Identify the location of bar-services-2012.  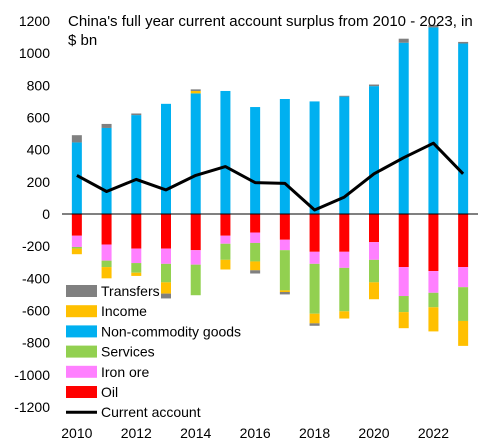
(136, 268).